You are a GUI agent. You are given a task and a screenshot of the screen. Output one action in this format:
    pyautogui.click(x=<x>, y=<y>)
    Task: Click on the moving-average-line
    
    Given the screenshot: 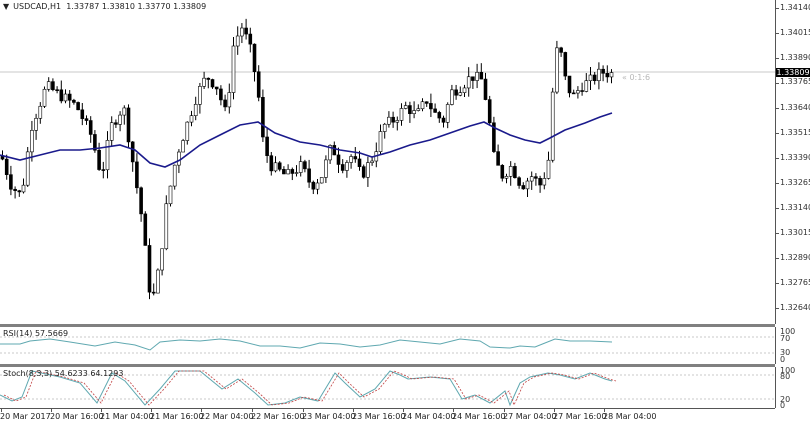 What is the action you would take?
    pyautogui.click(x=306, y=140)
    